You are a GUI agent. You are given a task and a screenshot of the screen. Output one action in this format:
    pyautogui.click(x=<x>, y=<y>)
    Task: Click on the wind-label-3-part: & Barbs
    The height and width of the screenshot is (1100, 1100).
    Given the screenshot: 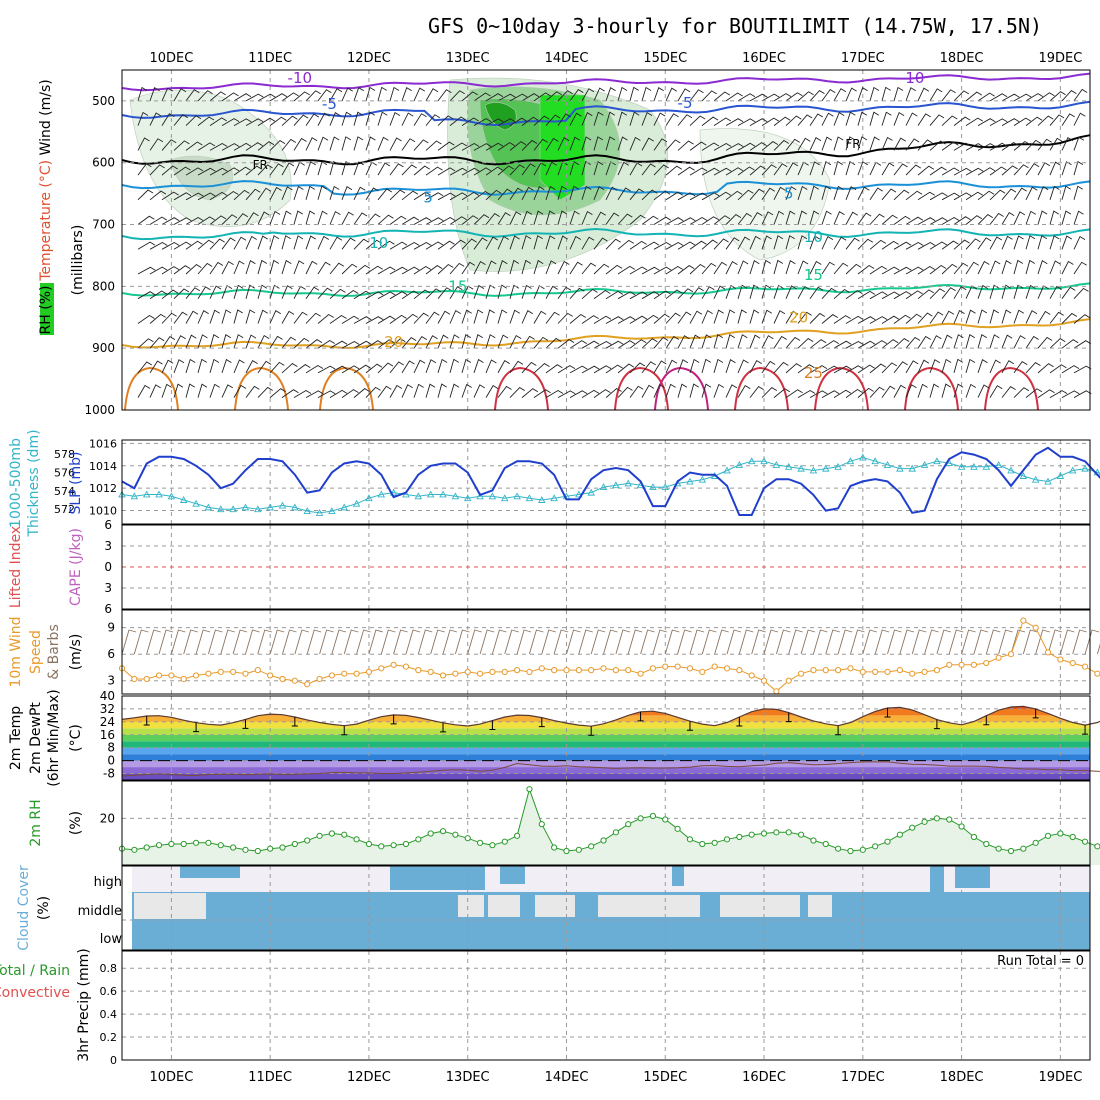 What is the action you would take?
    pyautogui.click(x=54, y=652)
    